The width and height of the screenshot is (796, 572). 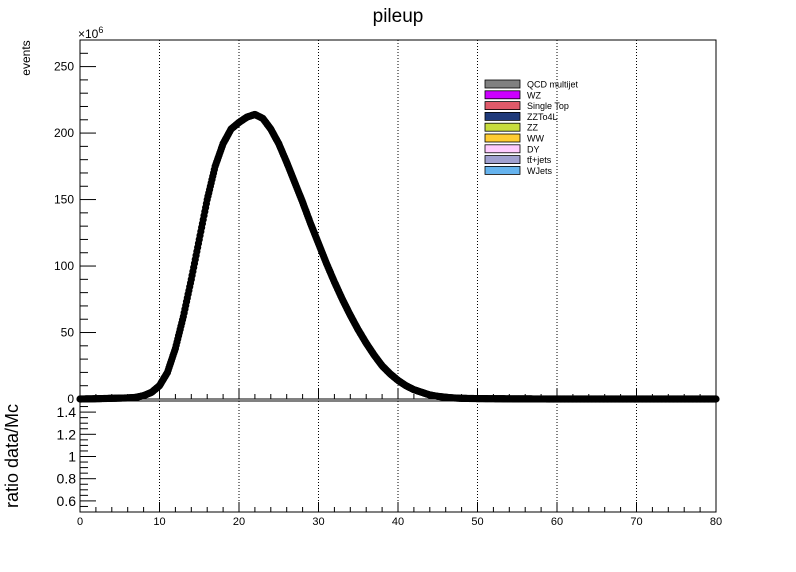 I want to click on legend-label: DY, so click(x=533, y=149).